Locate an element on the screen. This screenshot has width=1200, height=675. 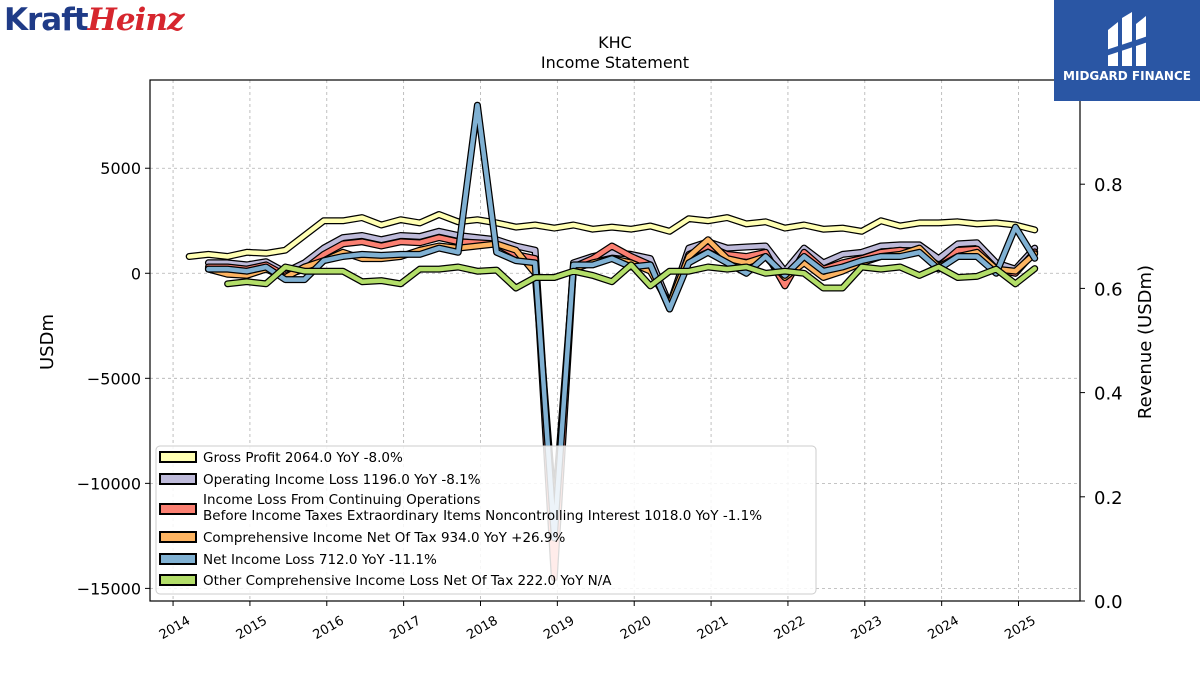
y-tick-label: −5000 is located at coordinates (114, 378).